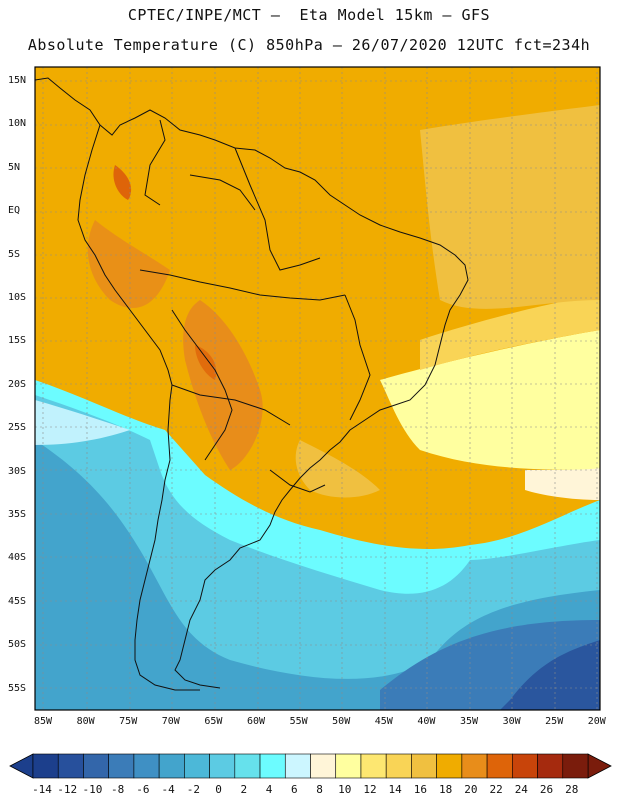 The height and width of the screenshot is (800, 618). Describe the element at coordinates (17, 471) in the screenshot. I see `lat-label: 30S` at that location.